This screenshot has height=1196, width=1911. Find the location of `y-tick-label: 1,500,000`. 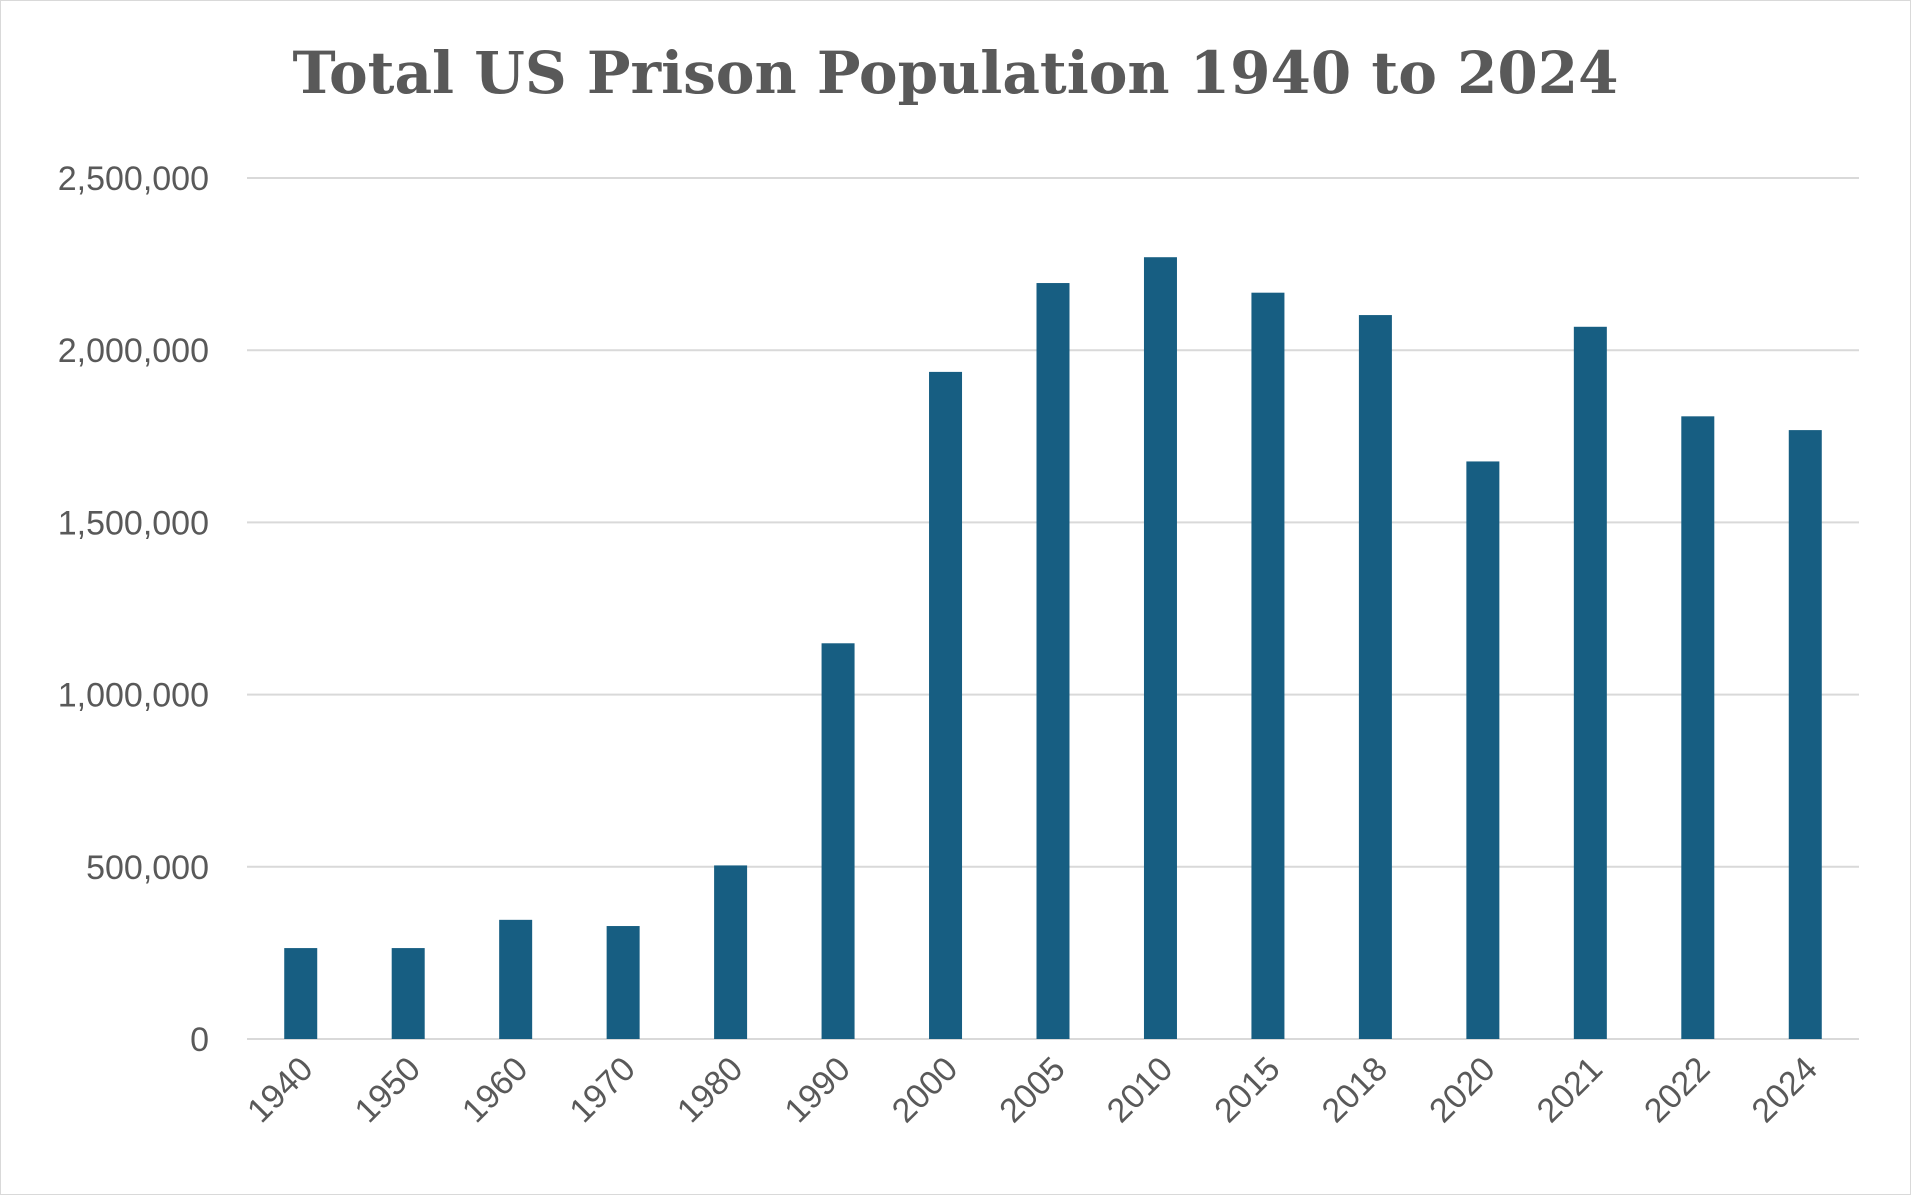

y-tick-label: 1,500,000 is located at coordinates (133, 523).